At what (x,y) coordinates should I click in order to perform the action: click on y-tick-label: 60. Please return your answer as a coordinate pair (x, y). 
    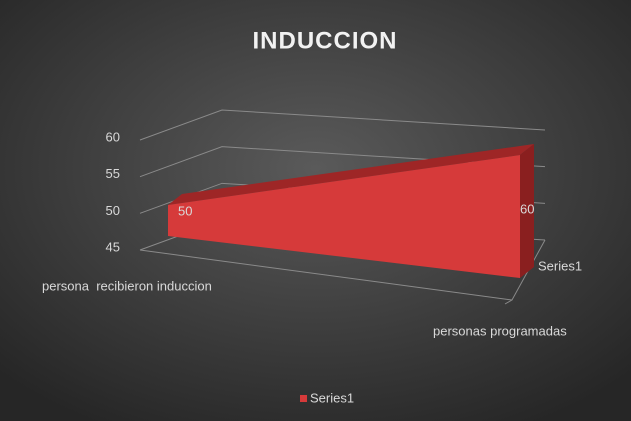
    Looking at the image, I should click on (113, 136).